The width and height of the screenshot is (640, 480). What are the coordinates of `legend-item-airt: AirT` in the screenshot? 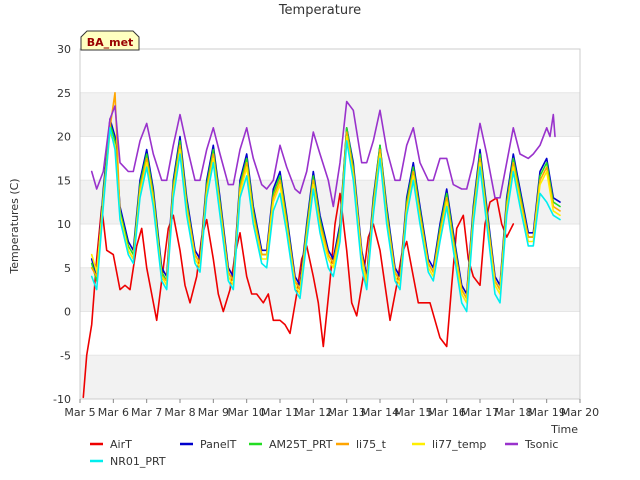 It's located at (111, 444).